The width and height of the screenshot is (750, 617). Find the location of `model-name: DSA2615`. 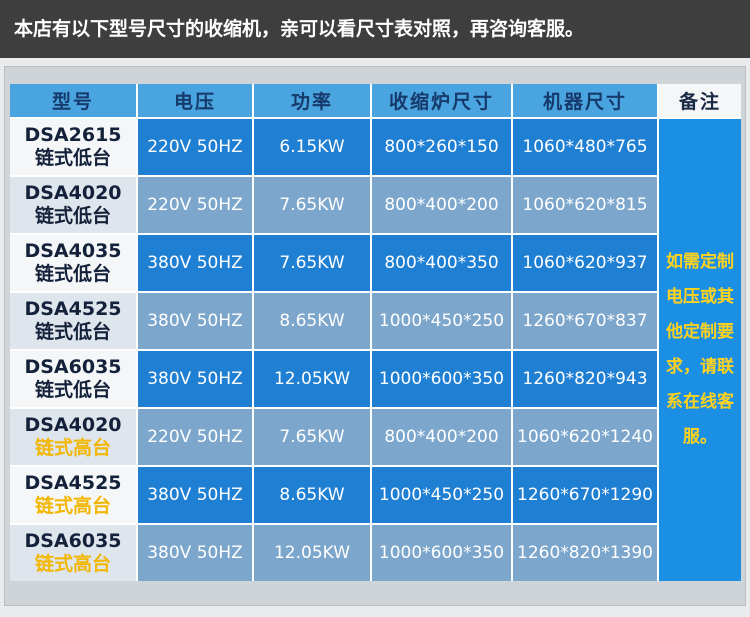

model-name: DSA2615 is located at coordinates (73, 135).